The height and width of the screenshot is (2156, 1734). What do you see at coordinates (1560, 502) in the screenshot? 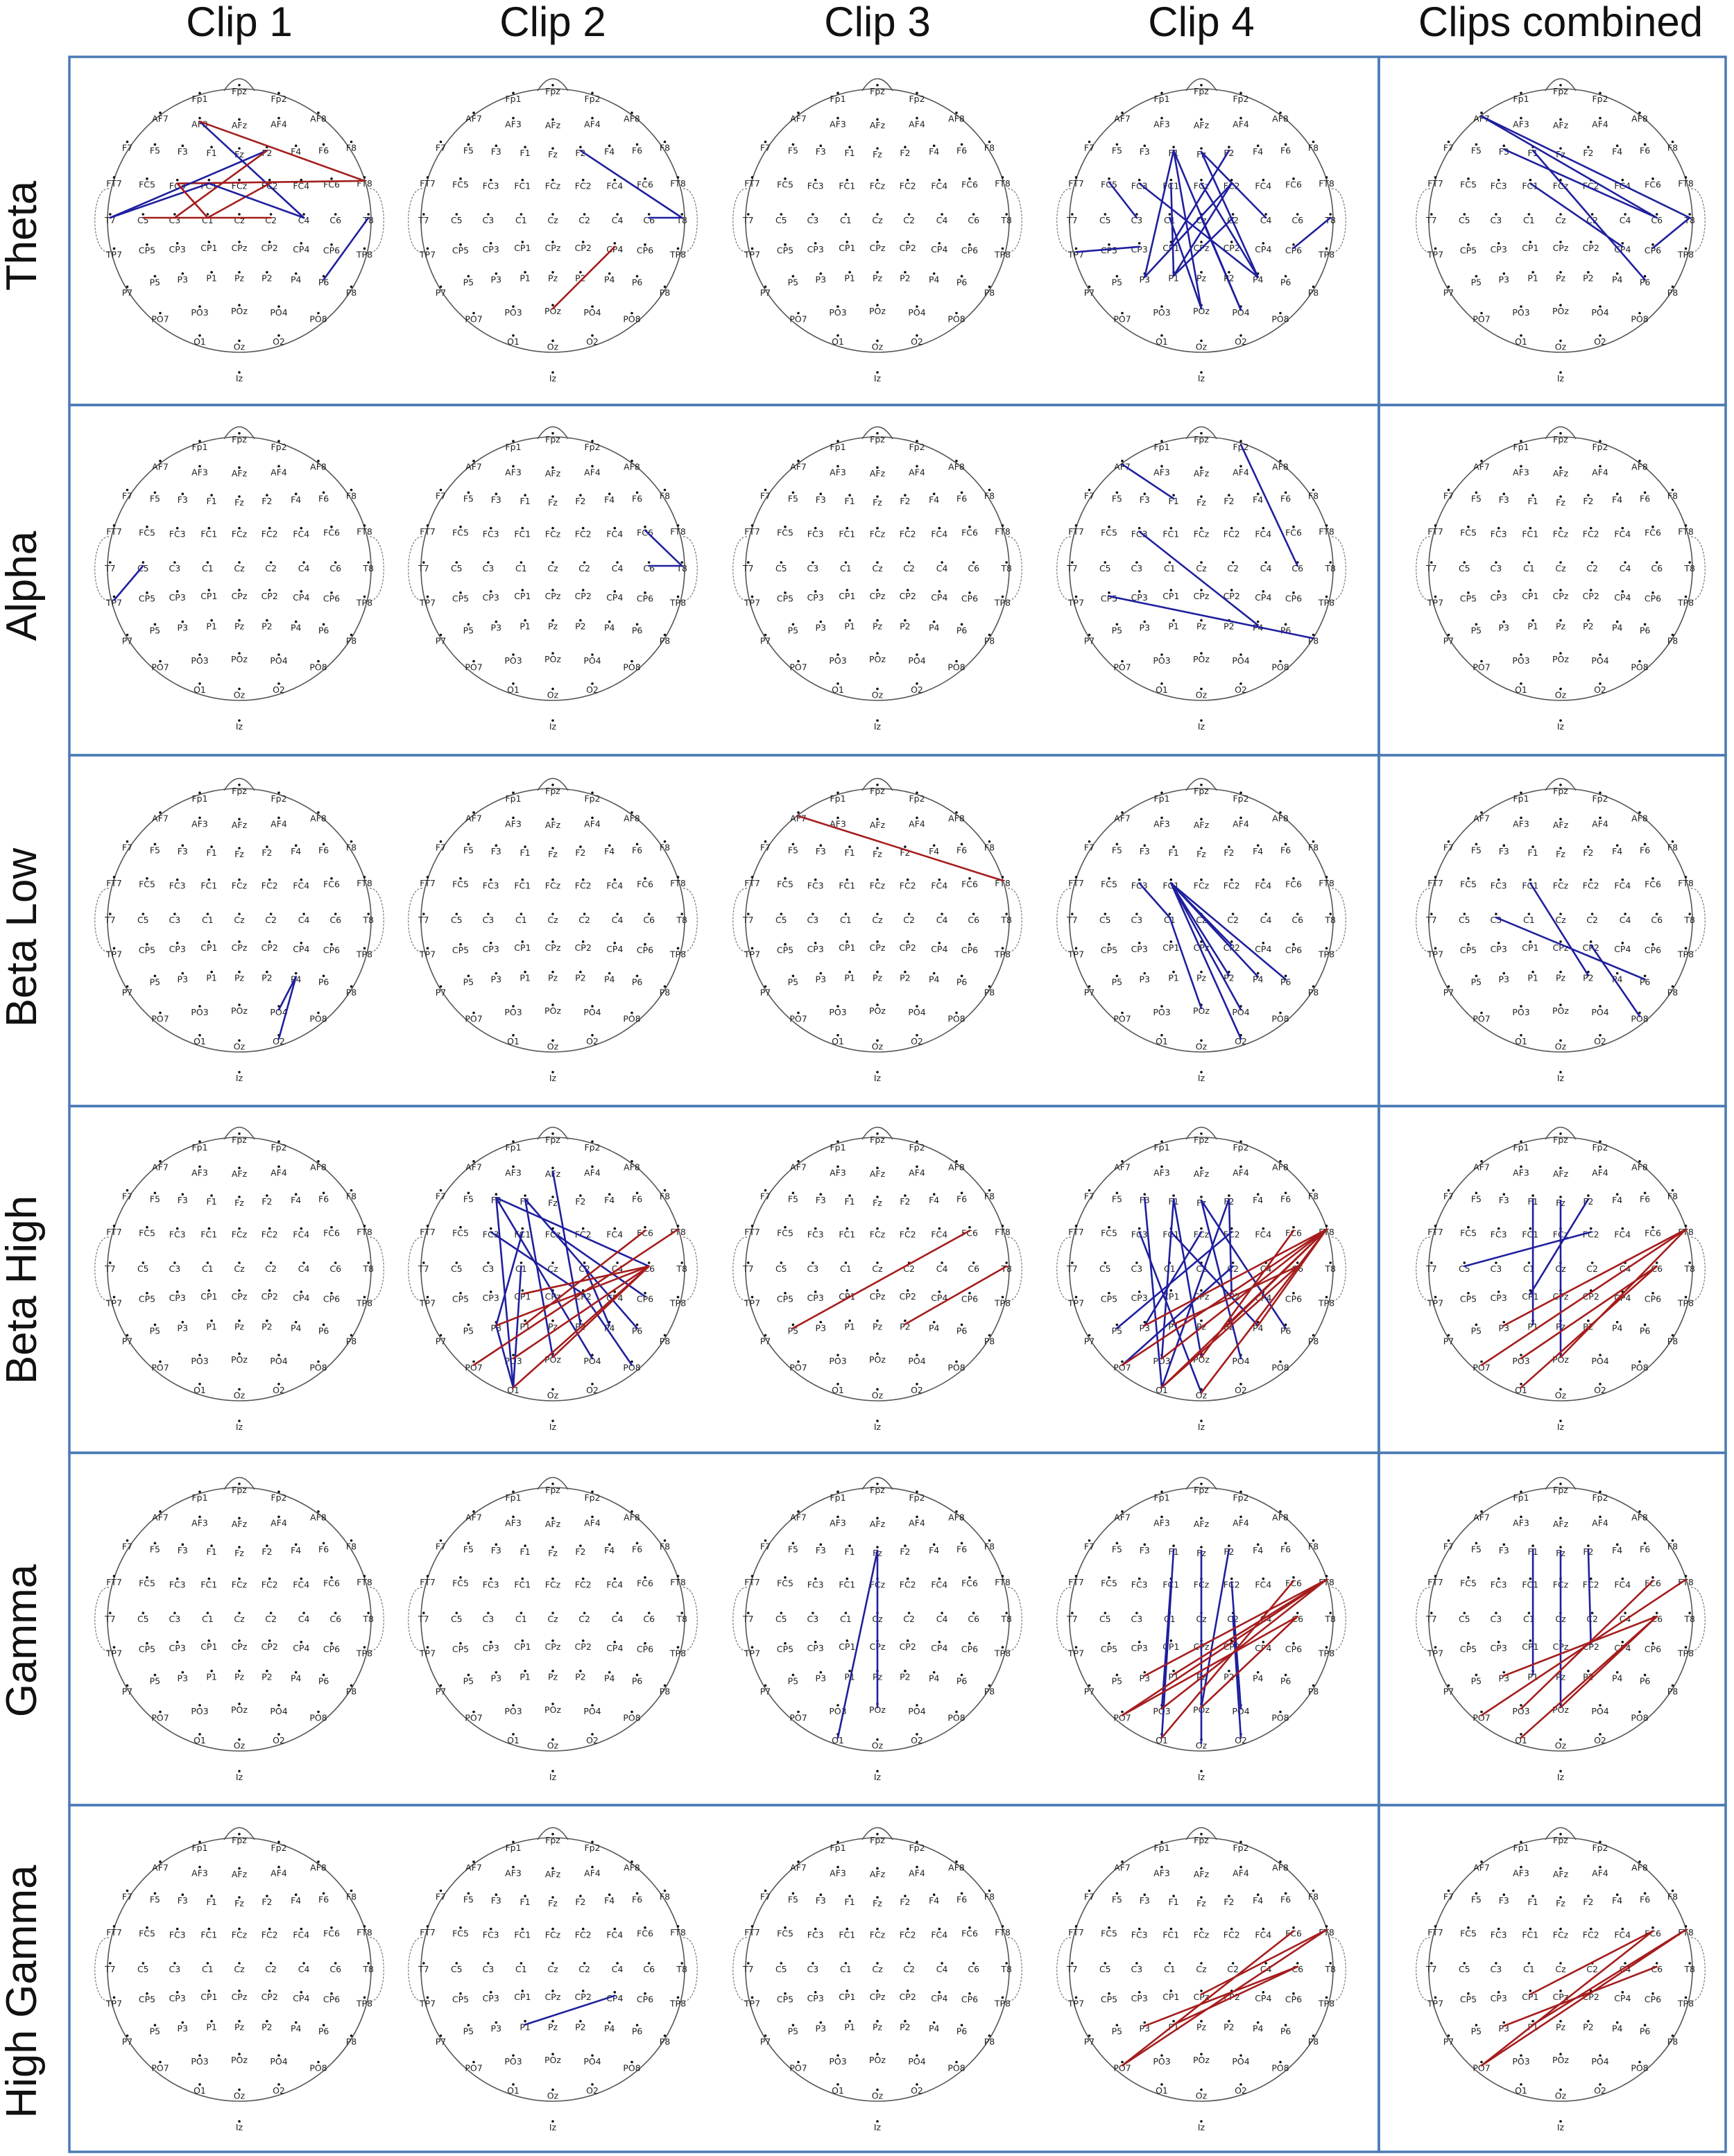
I see `electrode-label: Fz` at bounding box center [1560, 502].